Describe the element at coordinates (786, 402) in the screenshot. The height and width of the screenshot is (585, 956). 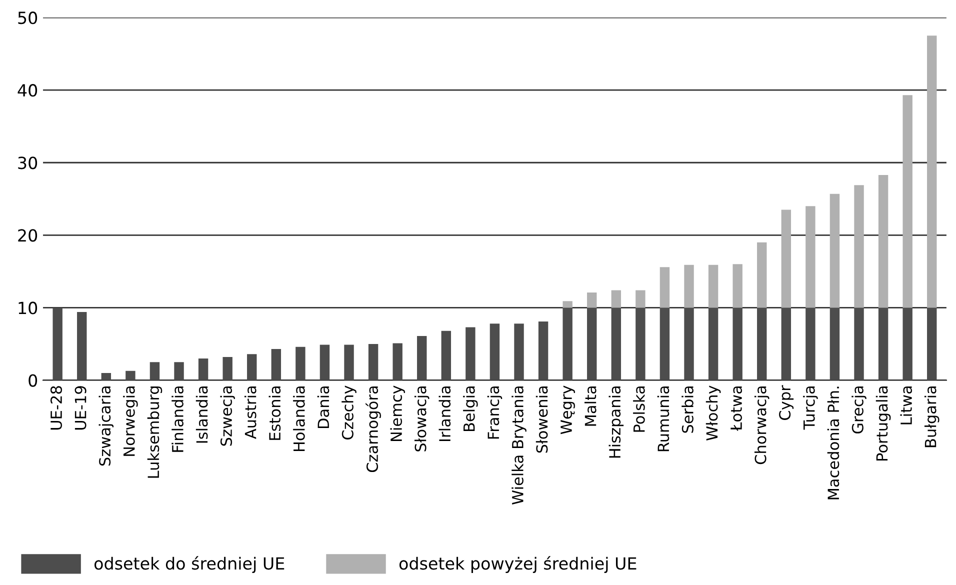
I see `x-tick-label: Cypr` at that location.